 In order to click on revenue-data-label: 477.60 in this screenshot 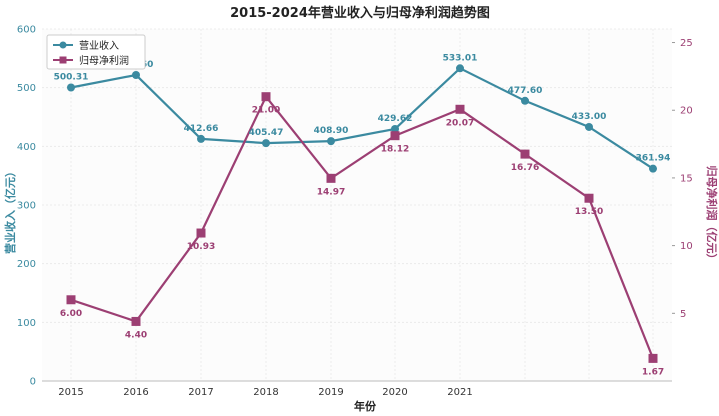, I will do `click(525, 91)`.